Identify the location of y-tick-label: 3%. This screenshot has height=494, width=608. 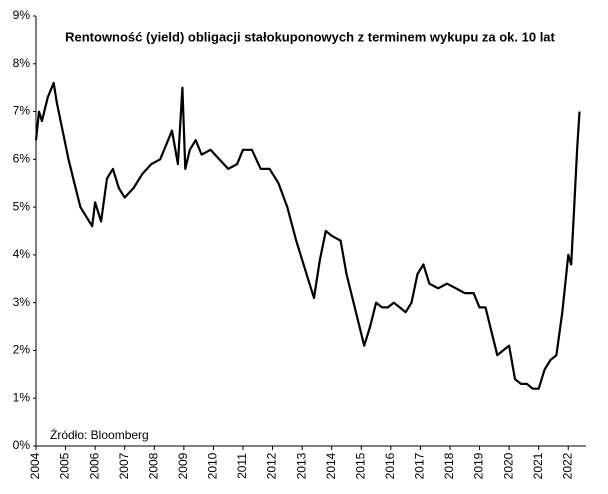
(22, 302).